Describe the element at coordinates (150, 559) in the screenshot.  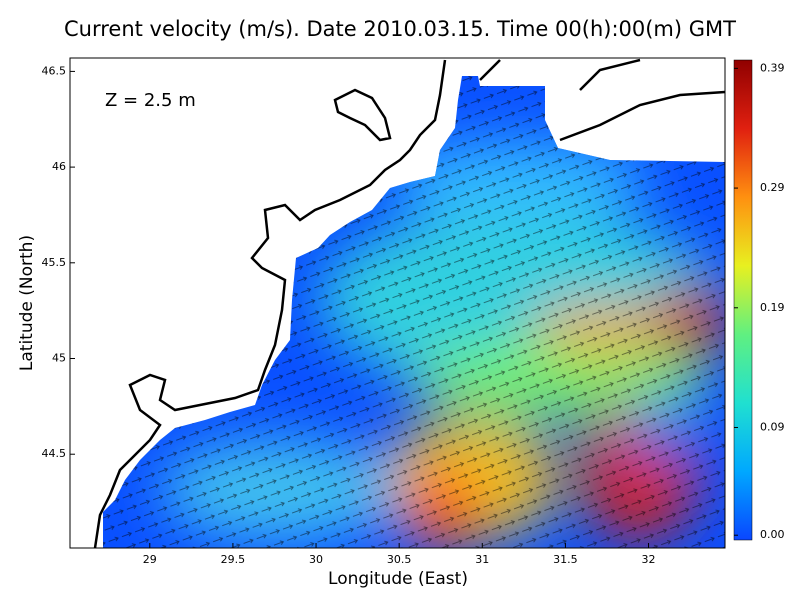
I see `x-tick-label: 29` at that location.